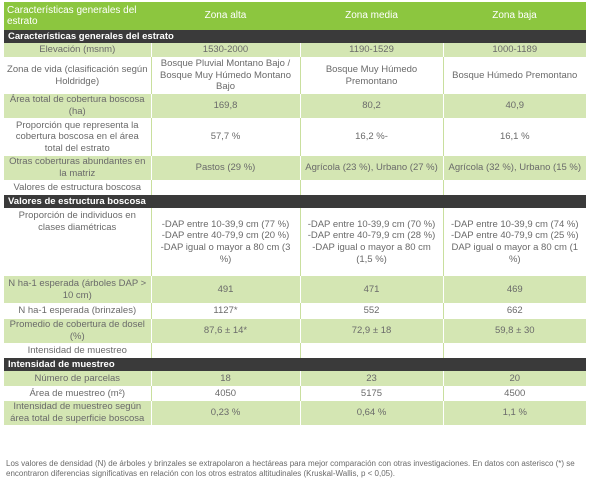 The height and width of the screenshot is (488, 589). I want to click on dap-line: -DAP igual o mayor a 80 cm (3 %), so click(225, 253).